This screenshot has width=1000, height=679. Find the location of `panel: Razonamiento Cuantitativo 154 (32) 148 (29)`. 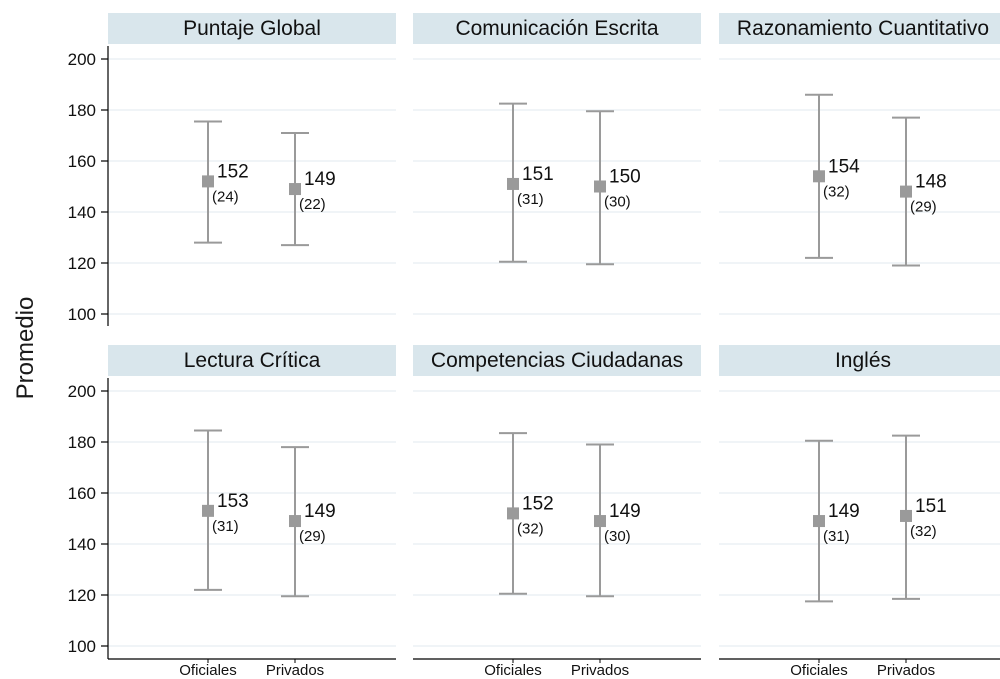

panel: Razonamiento Cuantitativo 154 (32) 148 (29) is located at coordinates (859, 164).